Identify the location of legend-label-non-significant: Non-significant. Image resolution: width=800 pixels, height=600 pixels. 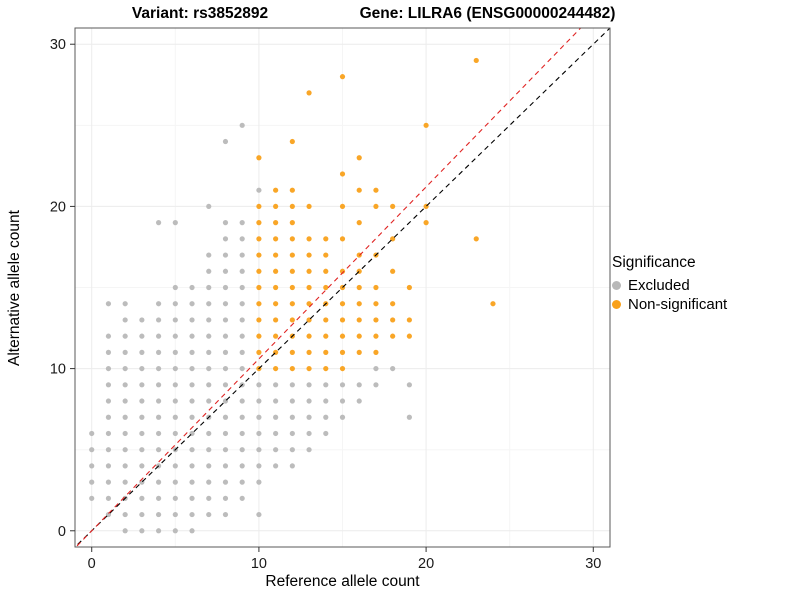
(678, 304).